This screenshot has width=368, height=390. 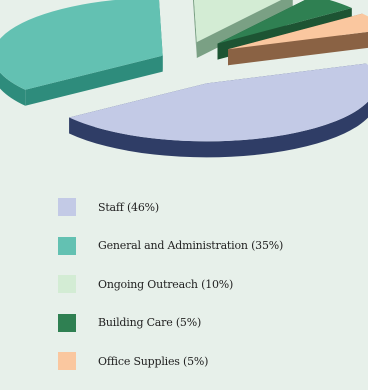 What do you see at coordinates (150, 322) in the screenshot?
I see `legend-label: Building Care (5%)` at bounding box center [150, 322].